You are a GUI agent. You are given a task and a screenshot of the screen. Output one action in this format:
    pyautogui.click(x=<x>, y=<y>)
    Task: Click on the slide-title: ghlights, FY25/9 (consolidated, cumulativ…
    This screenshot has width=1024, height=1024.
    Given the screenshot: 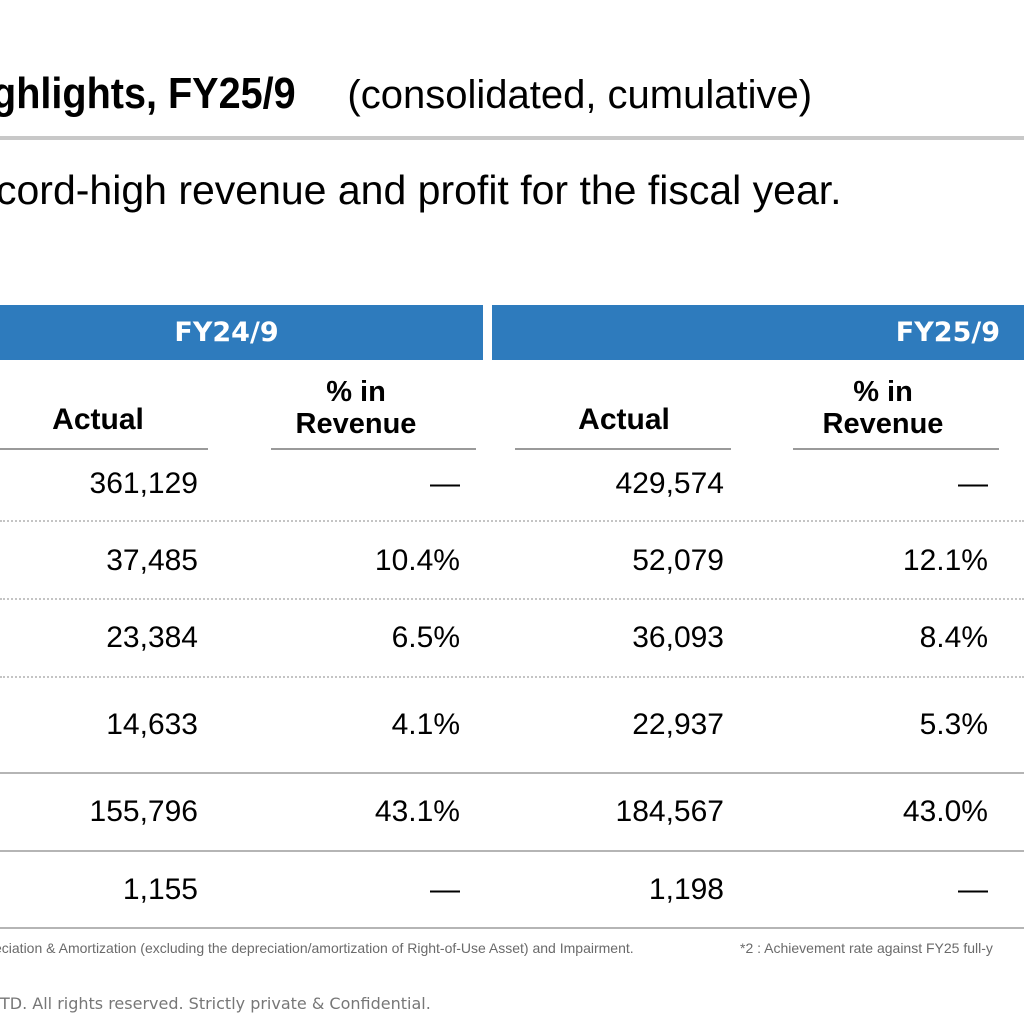 What is the action you would take?
    pyautogui.click(x=406, y=94)
    